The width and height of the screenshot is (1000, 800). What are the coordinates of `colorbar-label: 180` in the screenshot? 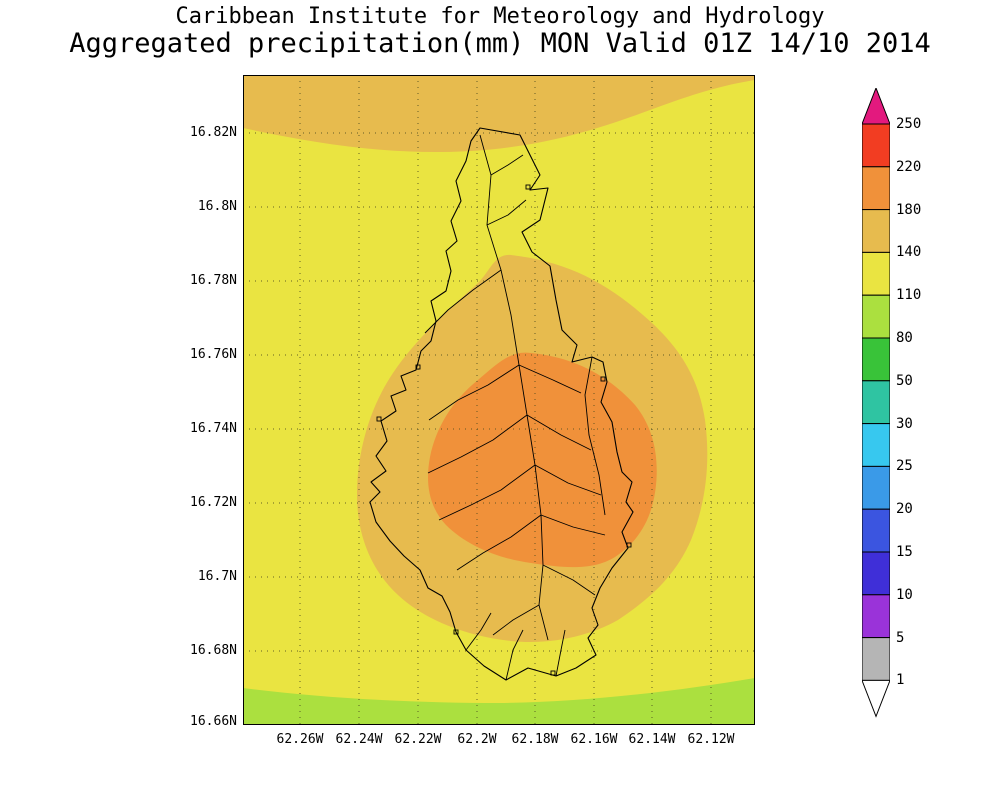 It's located at (909, 210).